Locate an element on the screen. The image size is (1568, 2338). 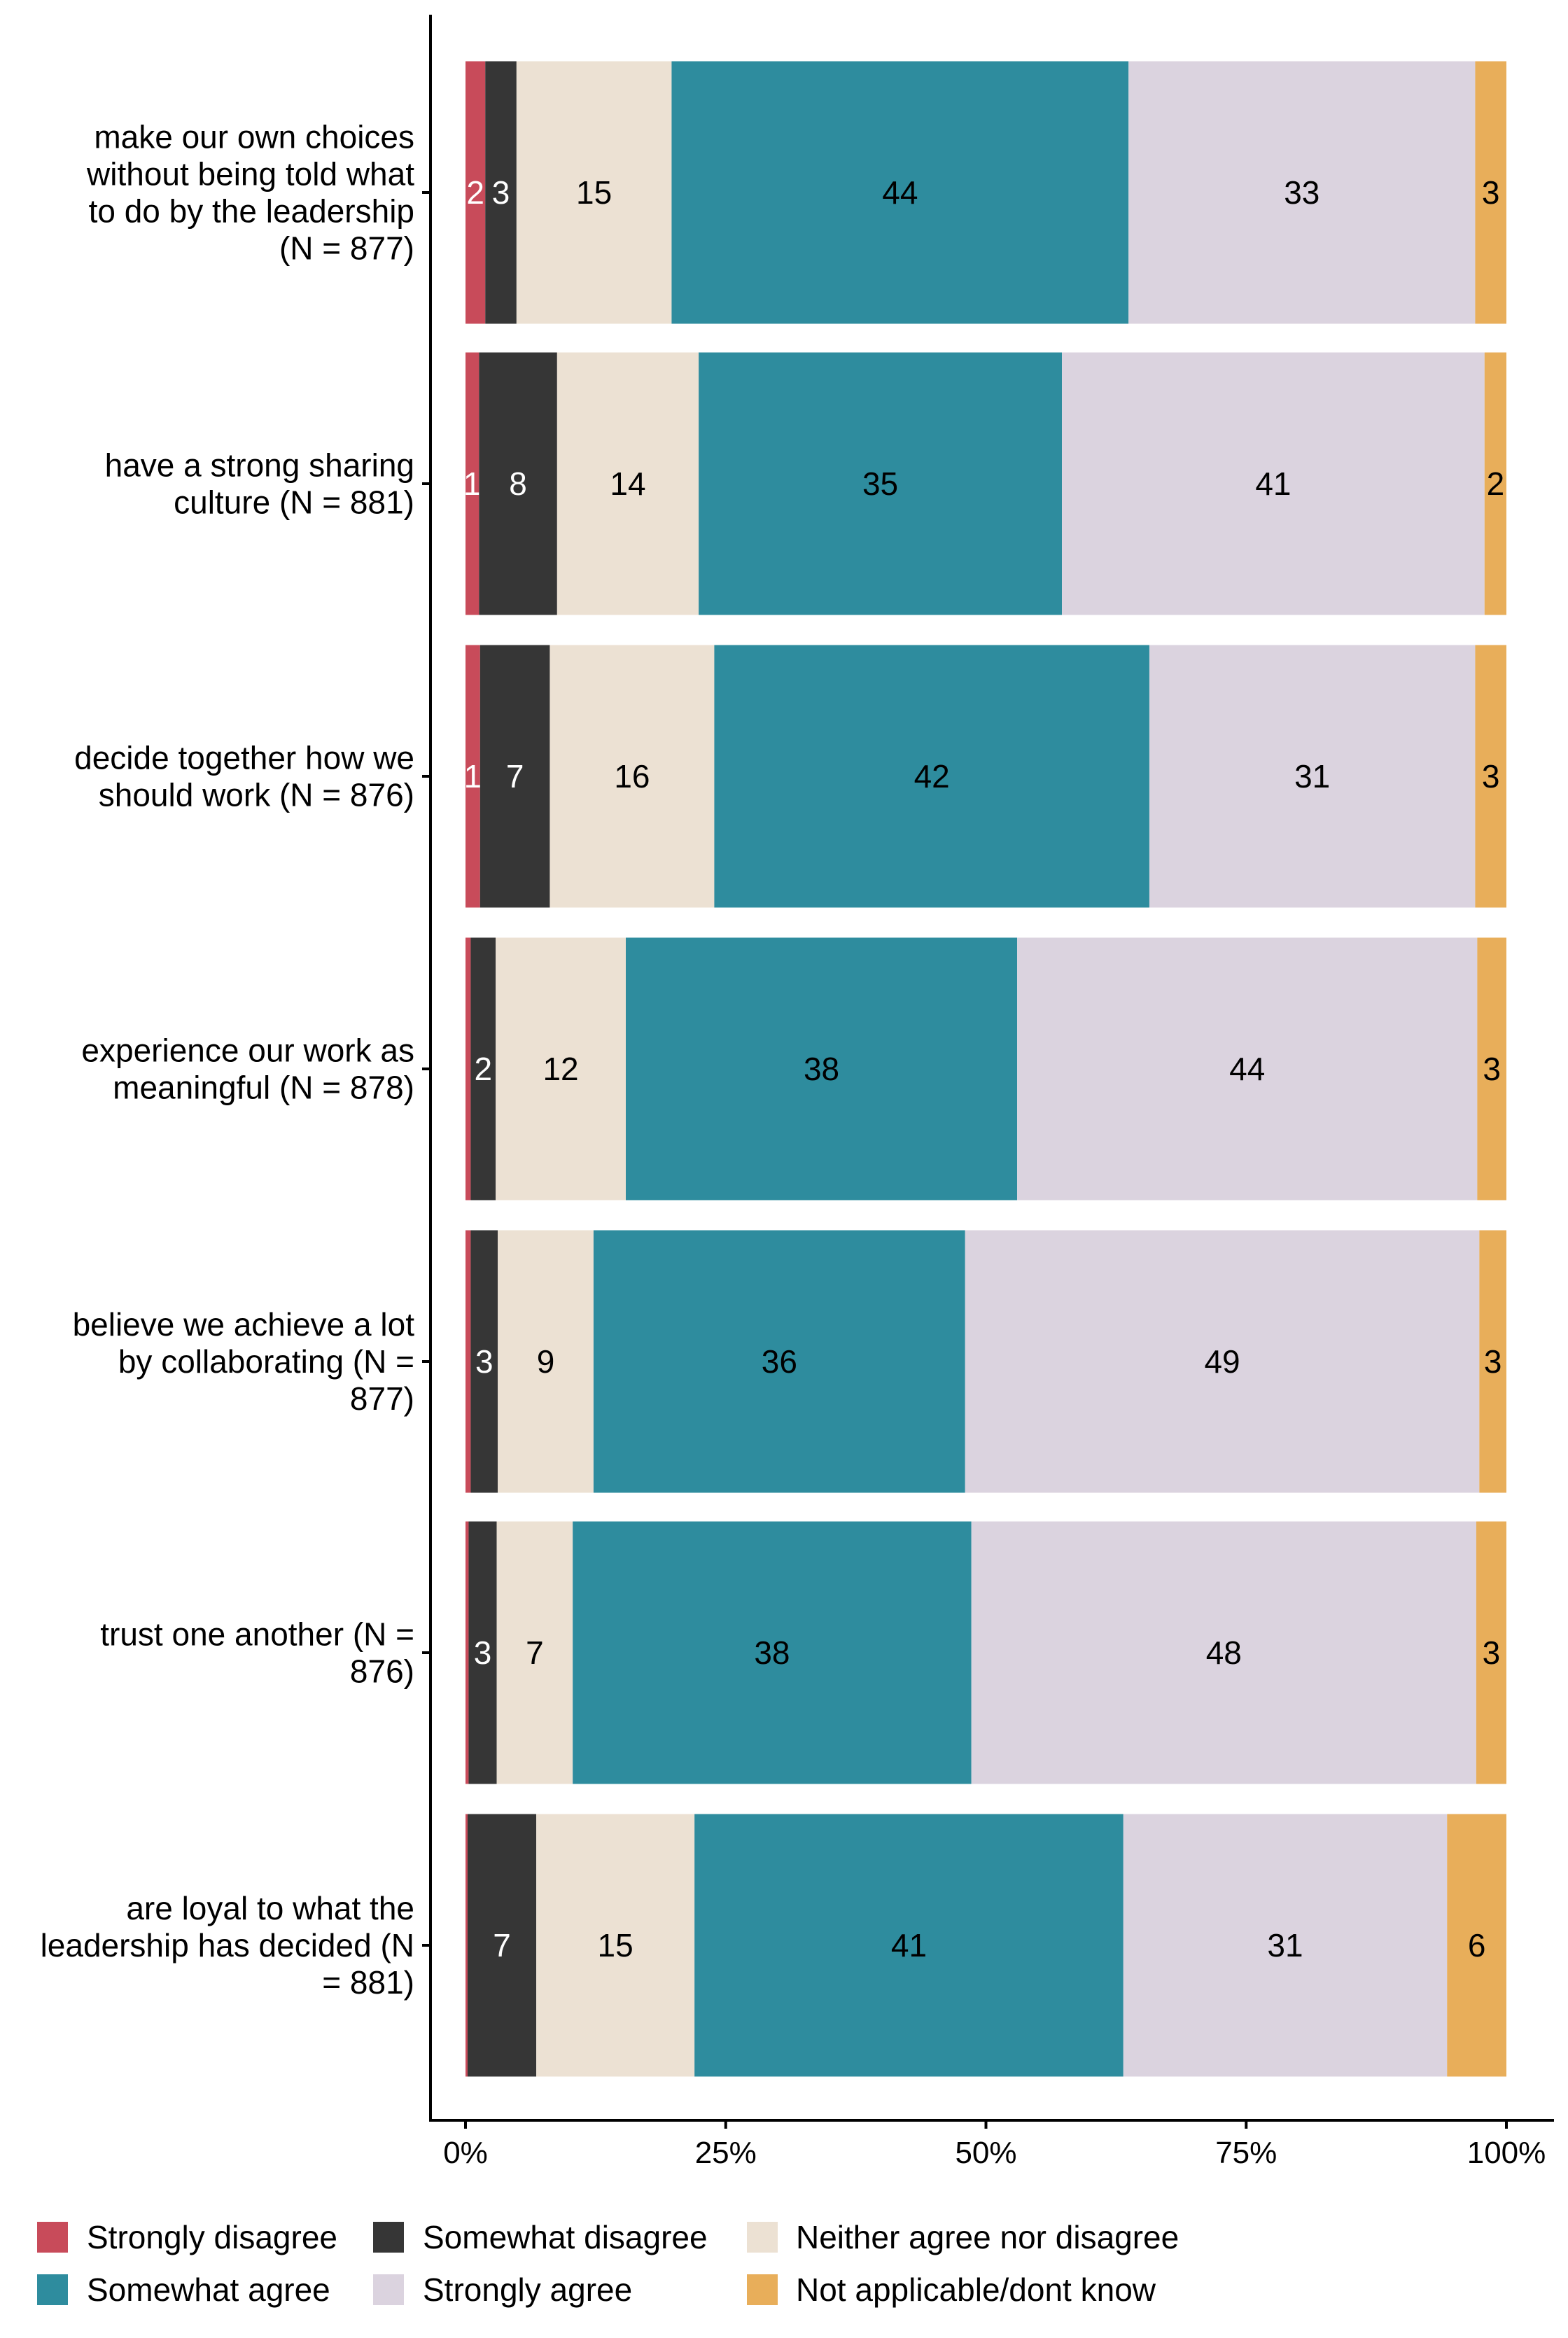
legend-label: Somewhat agree is located at coordinates (208, 2290).